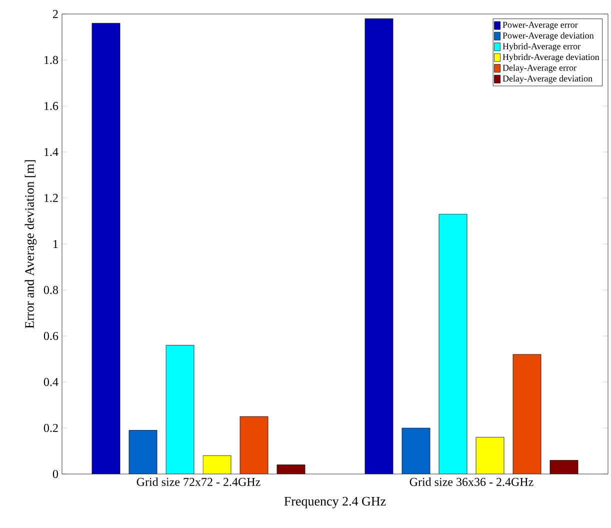 Image resolution: width=611 pixels, height=528 pixels. What do you see at coordinates (51, 106) in the screenshot?
I see `y-tick-label: 1.6` at bounding box center [51, 106].